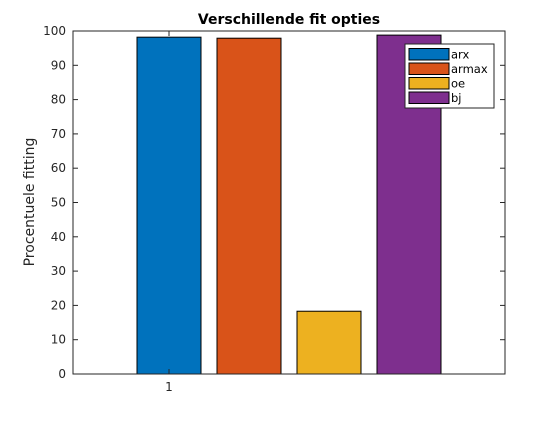  What do you see at coordinates (429, 97) in the screenshot?
I see `legend-swatch-bj` at bounding box center [429, 97].